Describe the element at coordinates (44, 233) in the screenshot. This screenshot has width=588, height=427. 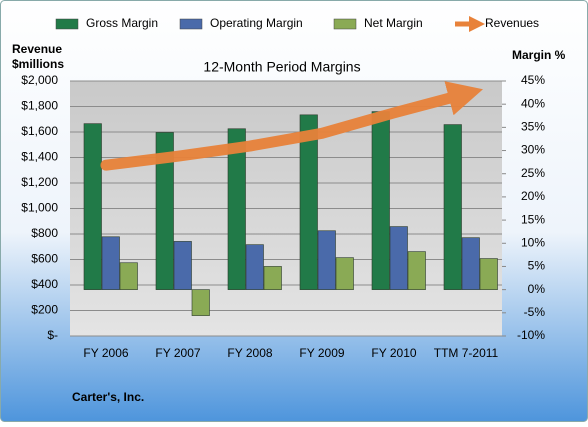
I see `y-tick-label: $800` at that location.